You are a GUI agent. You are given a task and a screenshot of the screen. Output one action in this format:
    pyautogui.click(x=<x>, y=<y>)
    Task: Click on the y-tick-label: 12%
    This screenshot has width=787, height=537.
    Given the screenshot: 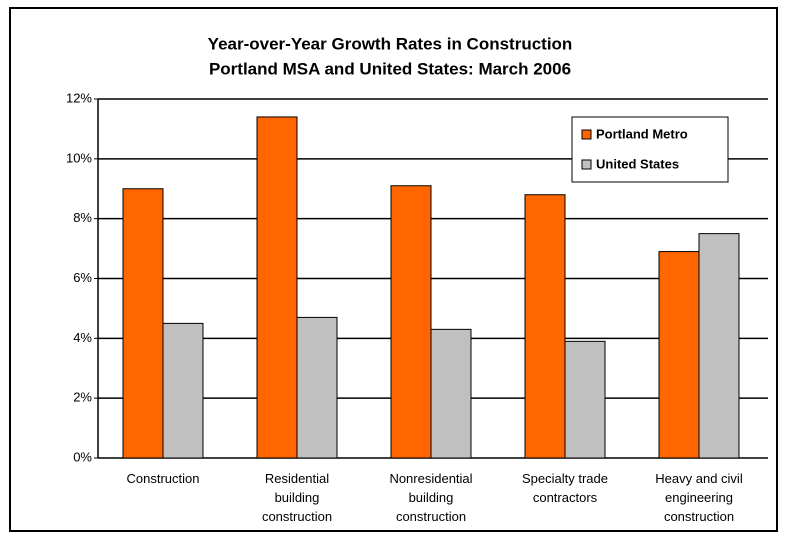 What is the action you would take?
    pyautogui.click(x=79, y=97)
    